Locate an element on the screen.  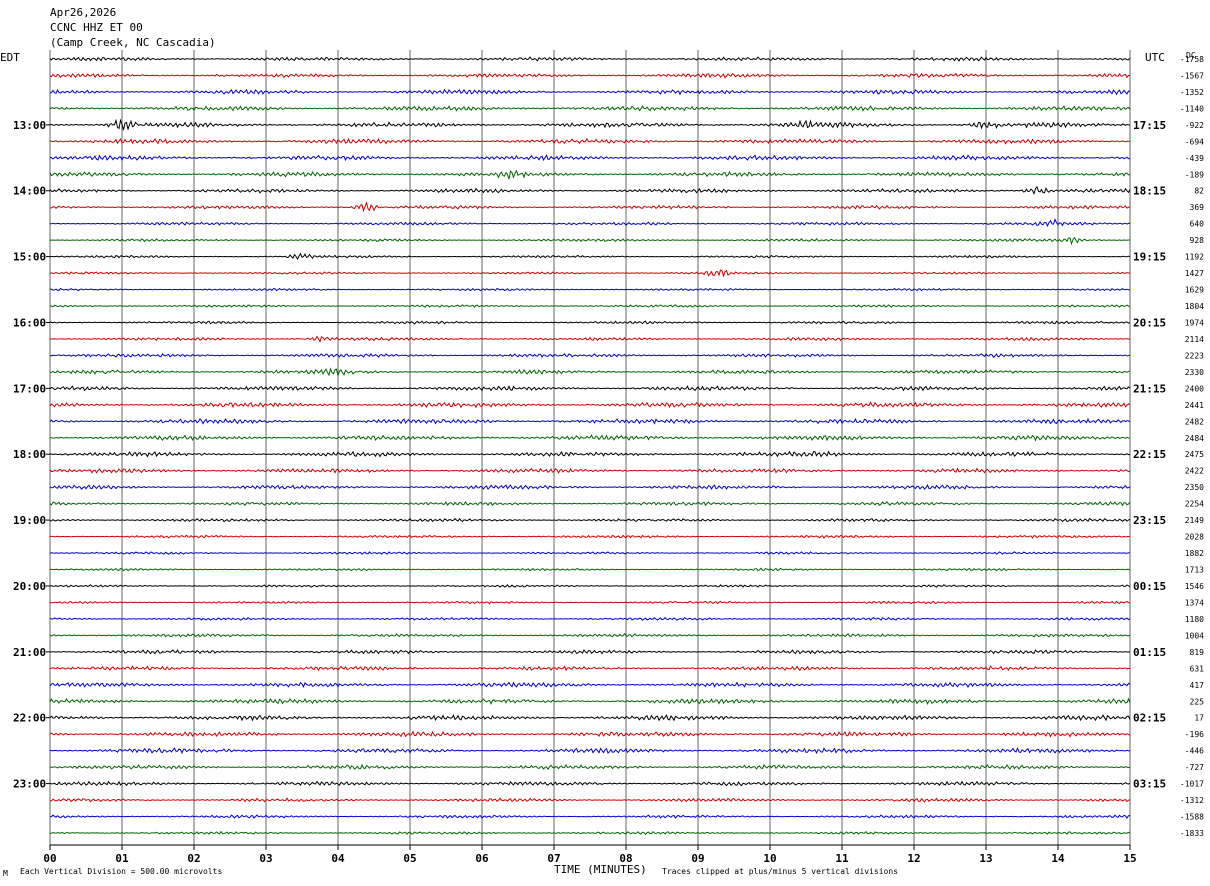
dc-offset-label: -694 is located at coordinates (1194, 141).